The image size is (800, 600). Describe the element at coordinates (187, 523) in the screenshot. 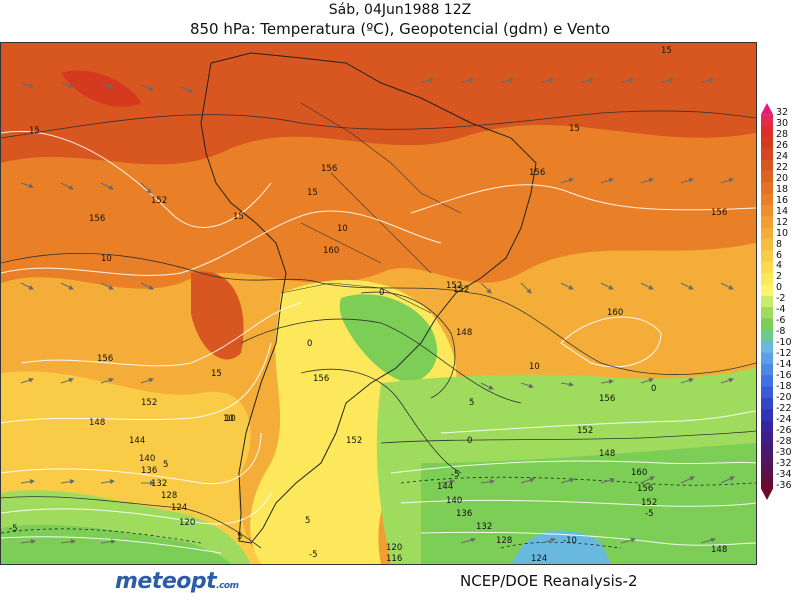

I see `contour-label: 120` at that location.